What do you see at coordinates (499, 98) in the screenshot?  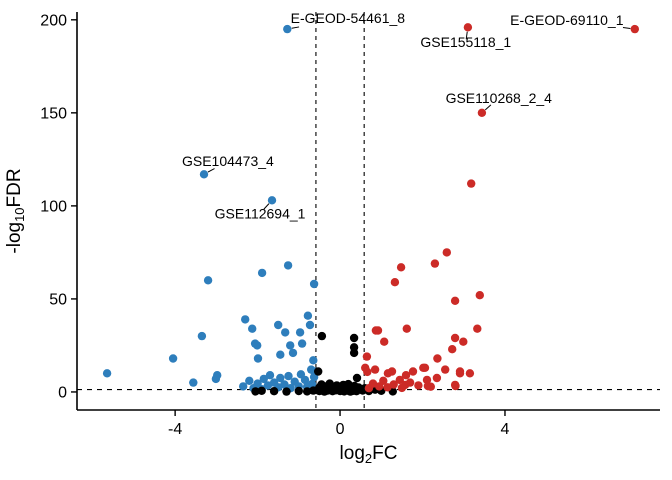 I see `annotation-label: GSE110268_2_4` at bounding box center [499, 98].